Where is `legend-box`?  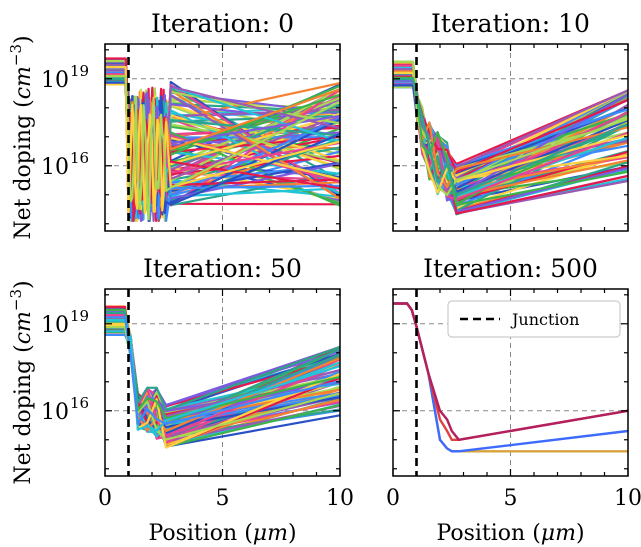 legend-box is located at coordinates (534, 319).